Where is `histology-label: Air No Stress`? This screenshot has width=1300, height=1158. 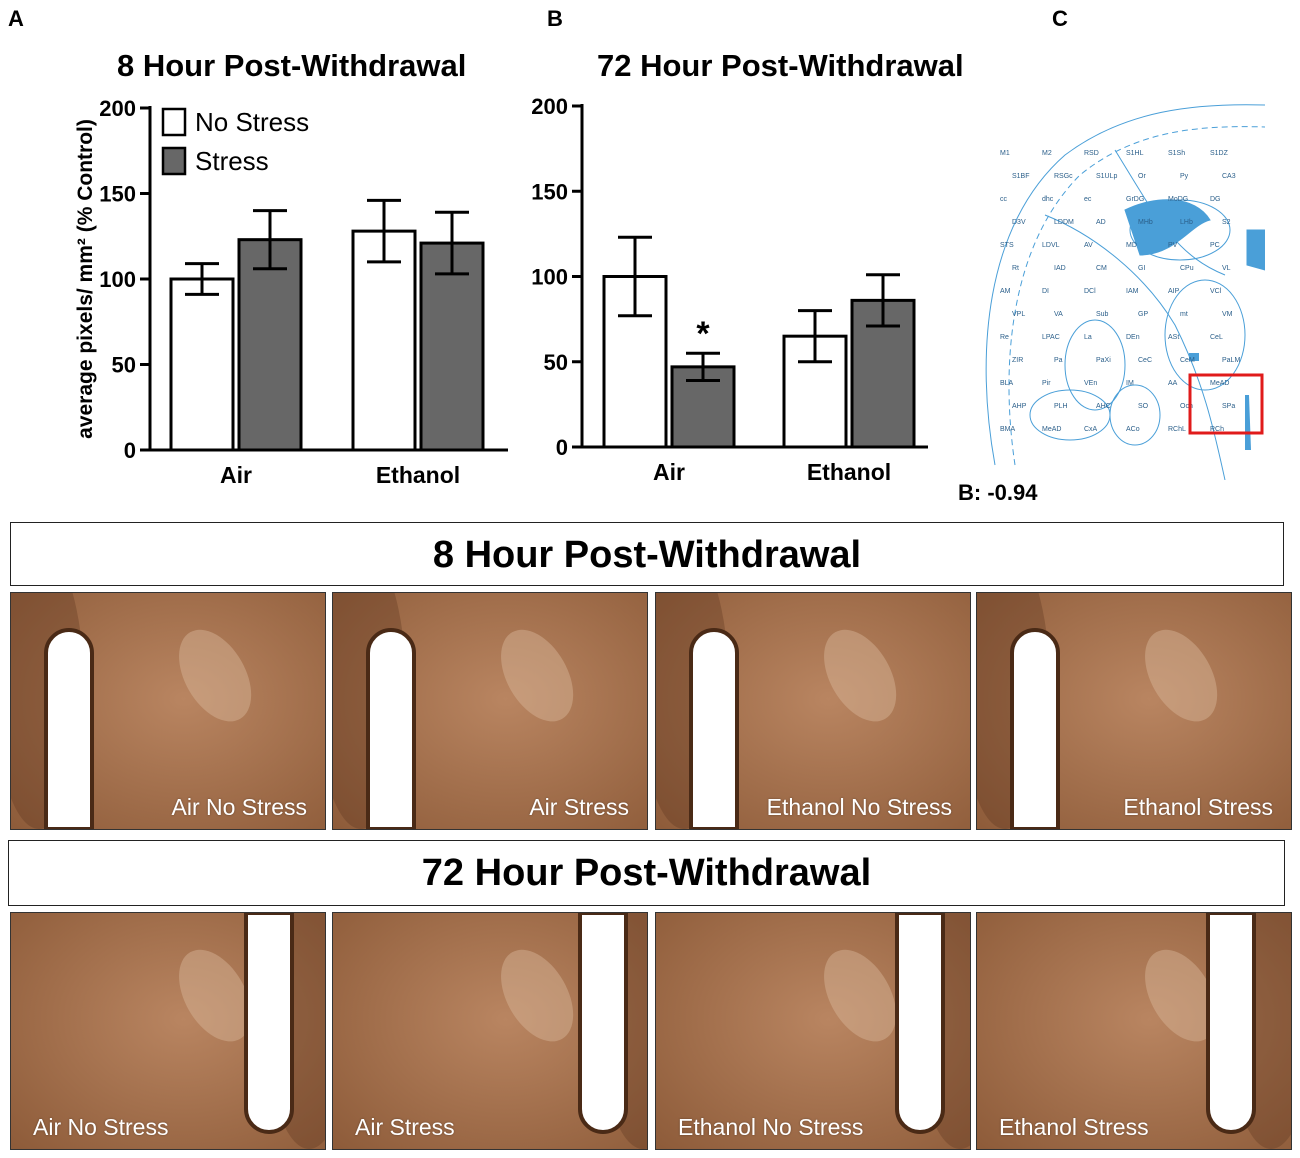 histology-label: Air No Stress is located at coordinates (101, 1127).